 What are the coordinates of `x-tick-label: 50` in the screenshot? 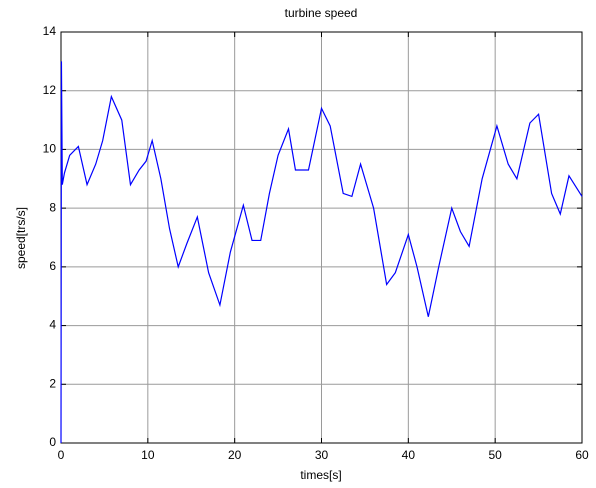 It's located at (495, 455).